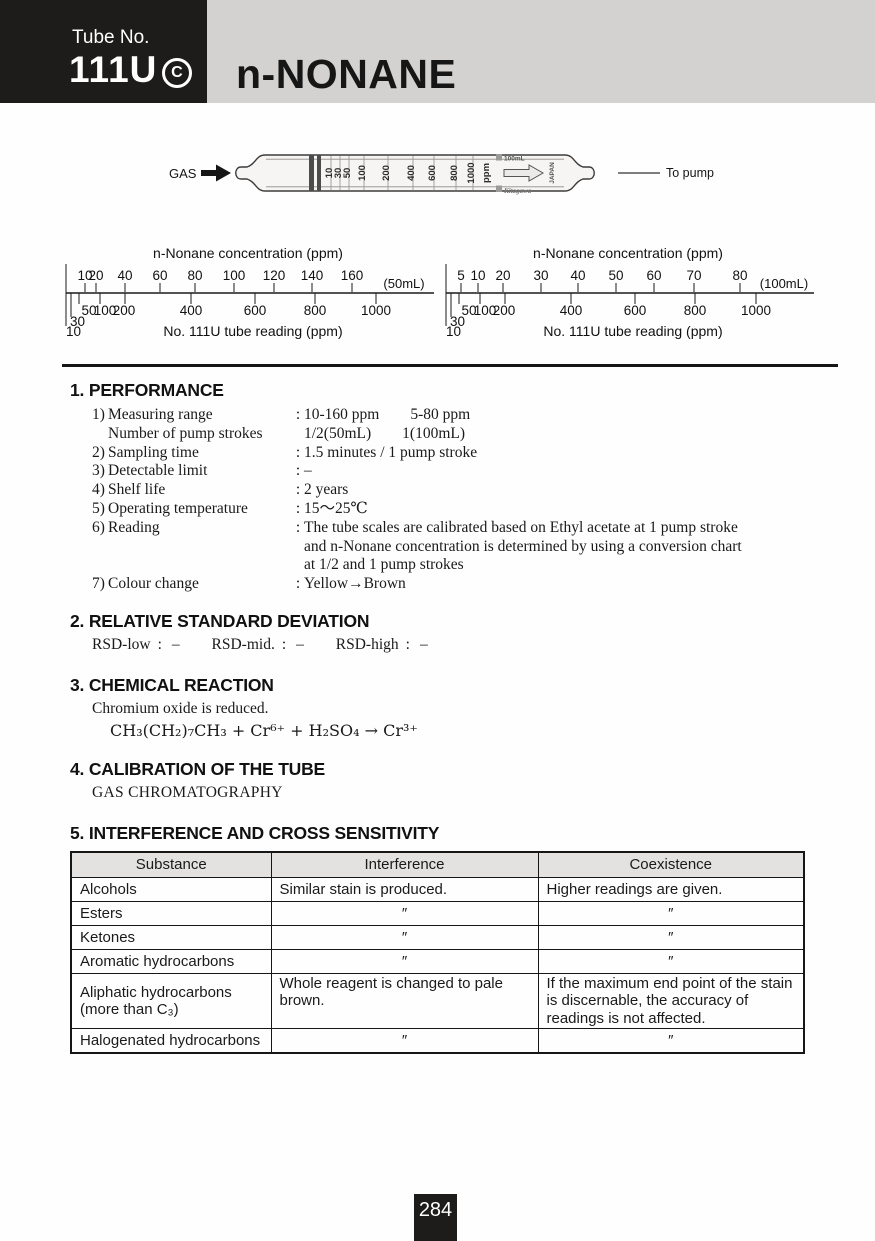  Describe the element at coordinates (381, 644) in the screenshot. I see `rsd-high: RSD-high: –` at that location.